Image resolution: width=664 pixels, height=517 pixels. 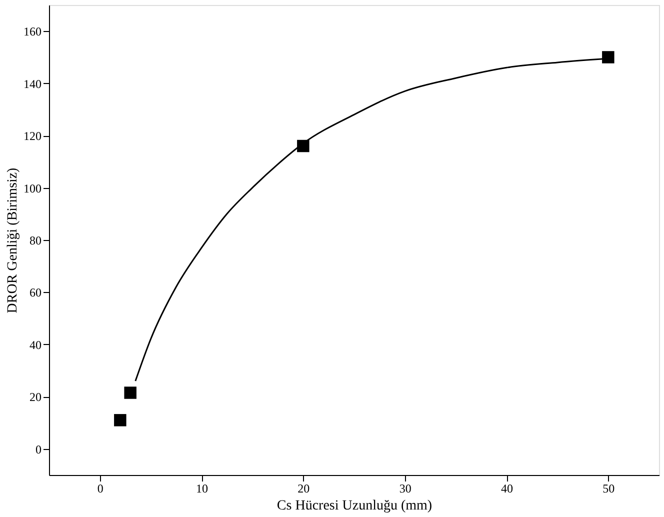 What do you see at coordinates (202, 489) in the screenshot?
I see `x-tick-label: 10` at bounding box center [202, 489].